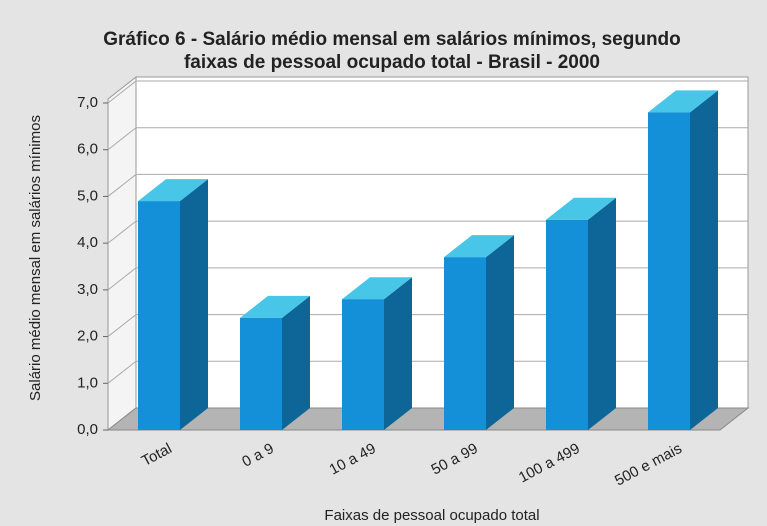 This screenshot has height=526, width=767. Describe the element at coordinates (87, 242) in the screenshot. I see `y-tick-label: 4,0` at that location.